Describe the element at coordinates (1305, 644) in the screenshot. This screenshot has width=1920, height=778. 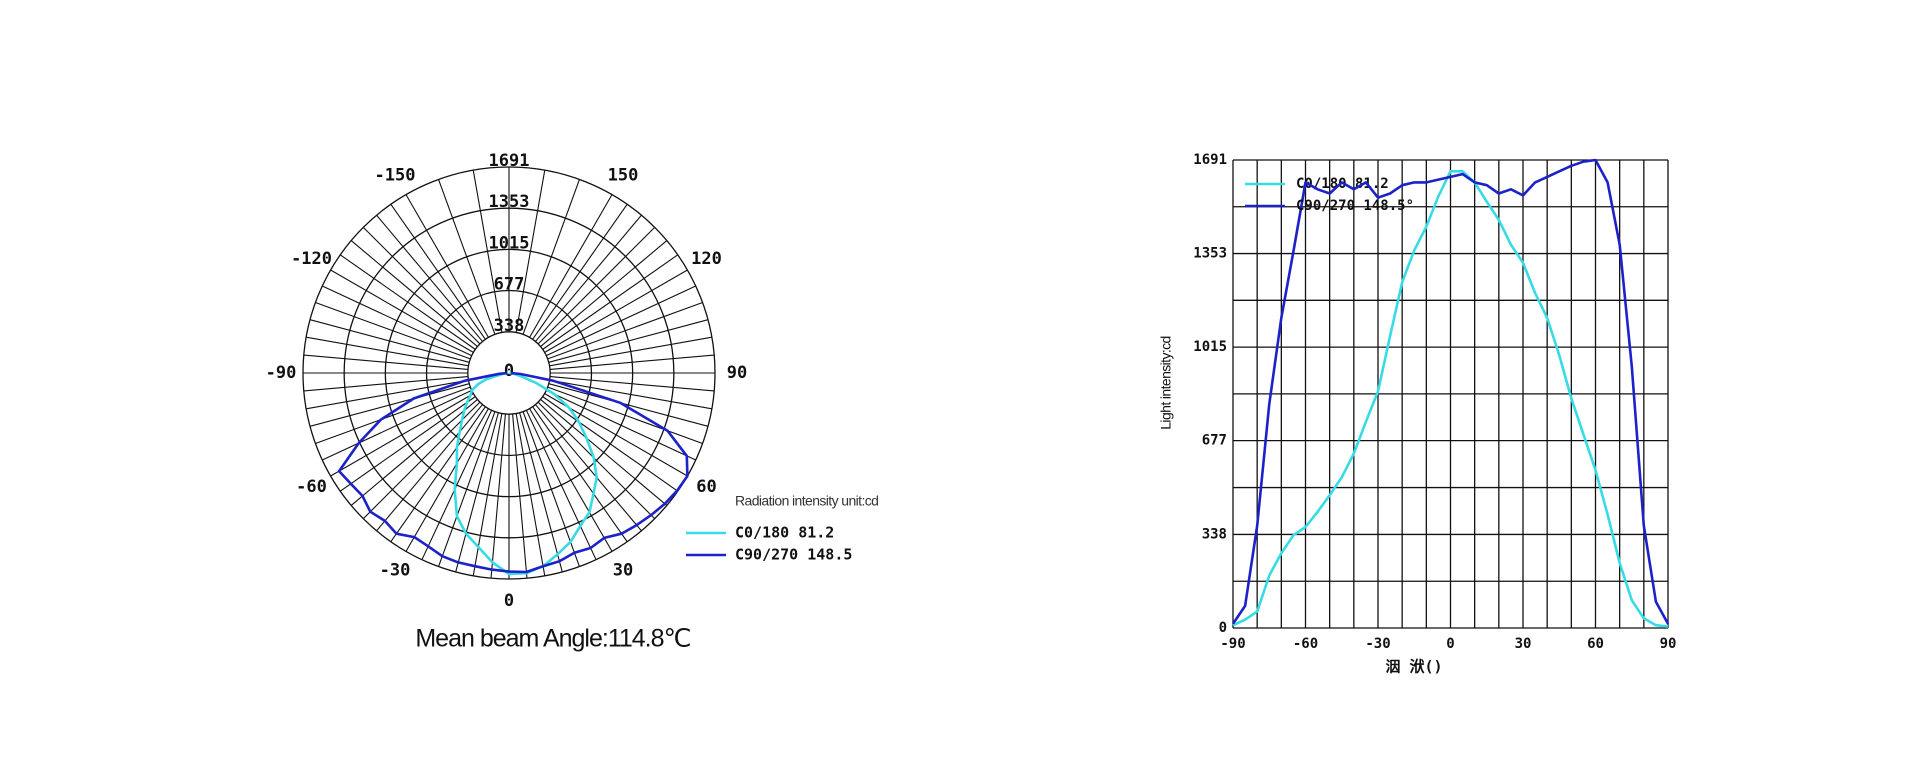
I see `x-tick-label: -60` at that location.